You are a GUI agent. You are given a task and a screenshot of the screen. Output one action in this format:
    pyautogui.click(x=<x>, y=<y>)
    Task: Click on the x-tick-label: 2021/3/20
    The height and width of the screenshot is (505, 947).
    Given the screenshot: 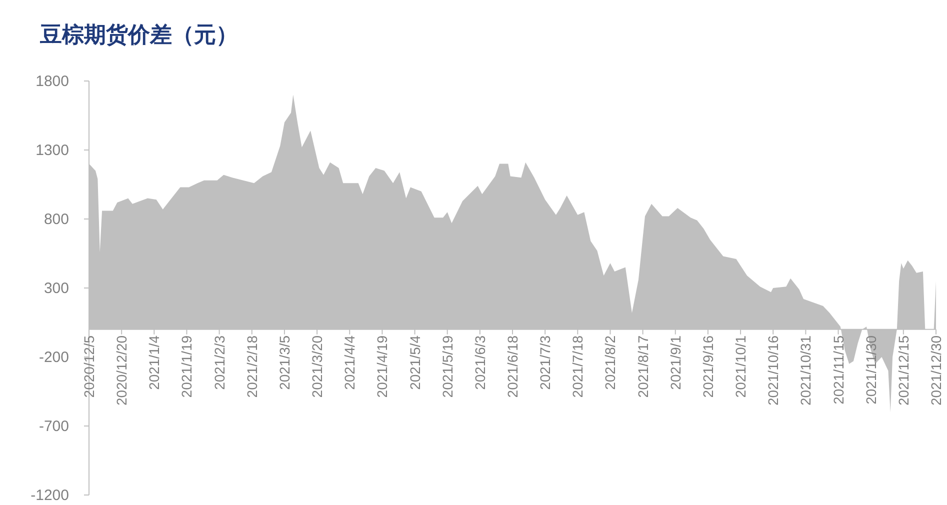 What is the action you would take?
    pyautogui.click(x=317, y=366)
    